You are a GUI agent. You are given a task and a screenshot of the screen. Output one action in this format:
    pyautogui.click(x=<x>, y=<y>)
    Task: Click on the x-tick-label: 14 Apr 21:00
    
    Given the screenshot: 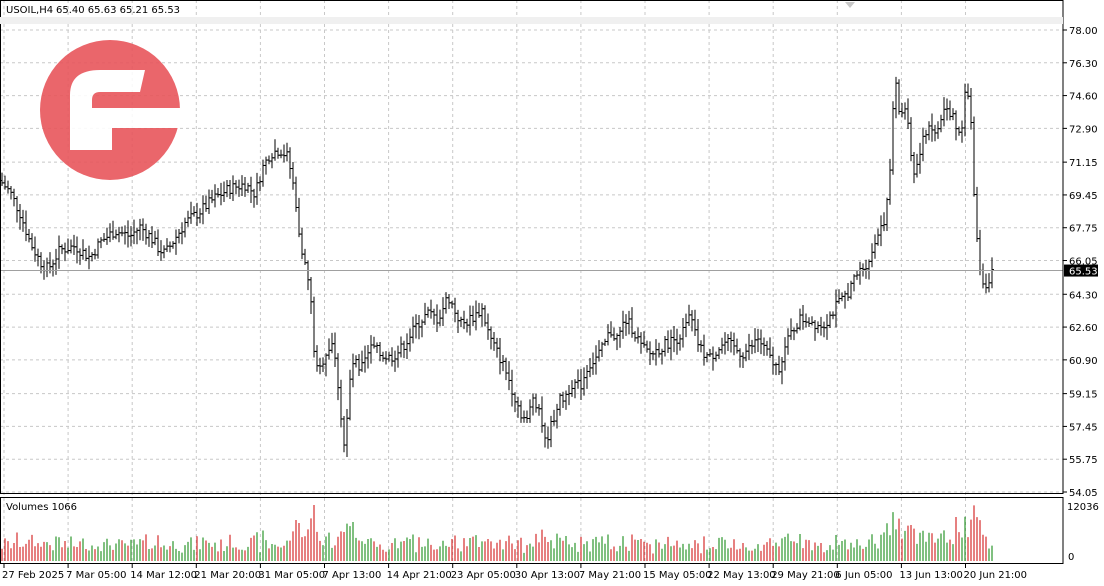 What is the action you would take?
    pyautogui.click(x=419, y=575)
    